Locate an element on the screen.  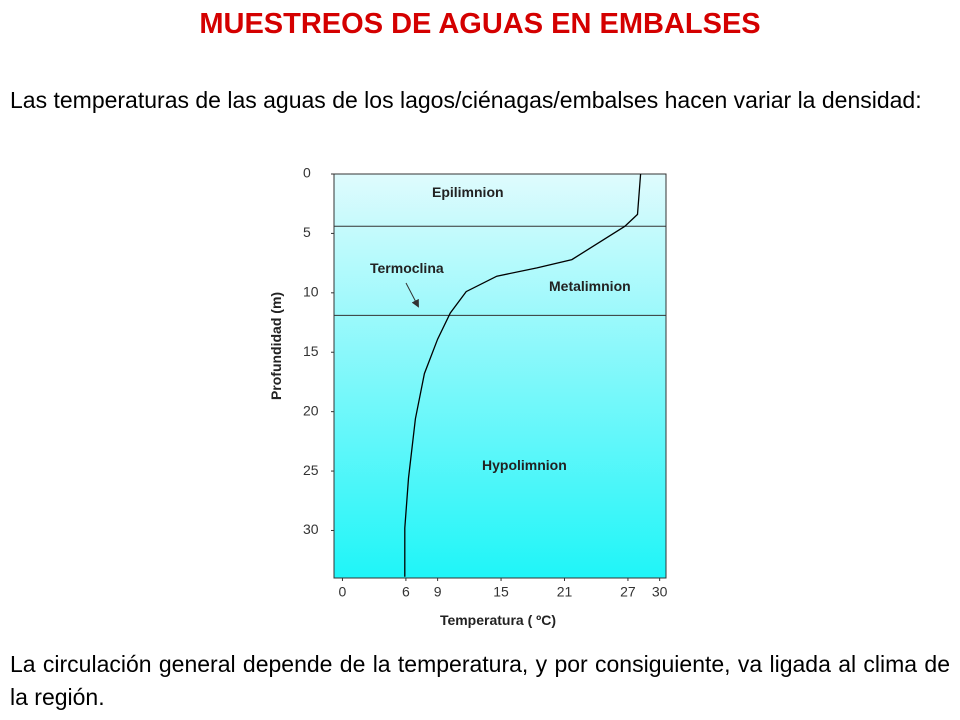
x-tick-label: 9 is located at coordinates (438, 592).